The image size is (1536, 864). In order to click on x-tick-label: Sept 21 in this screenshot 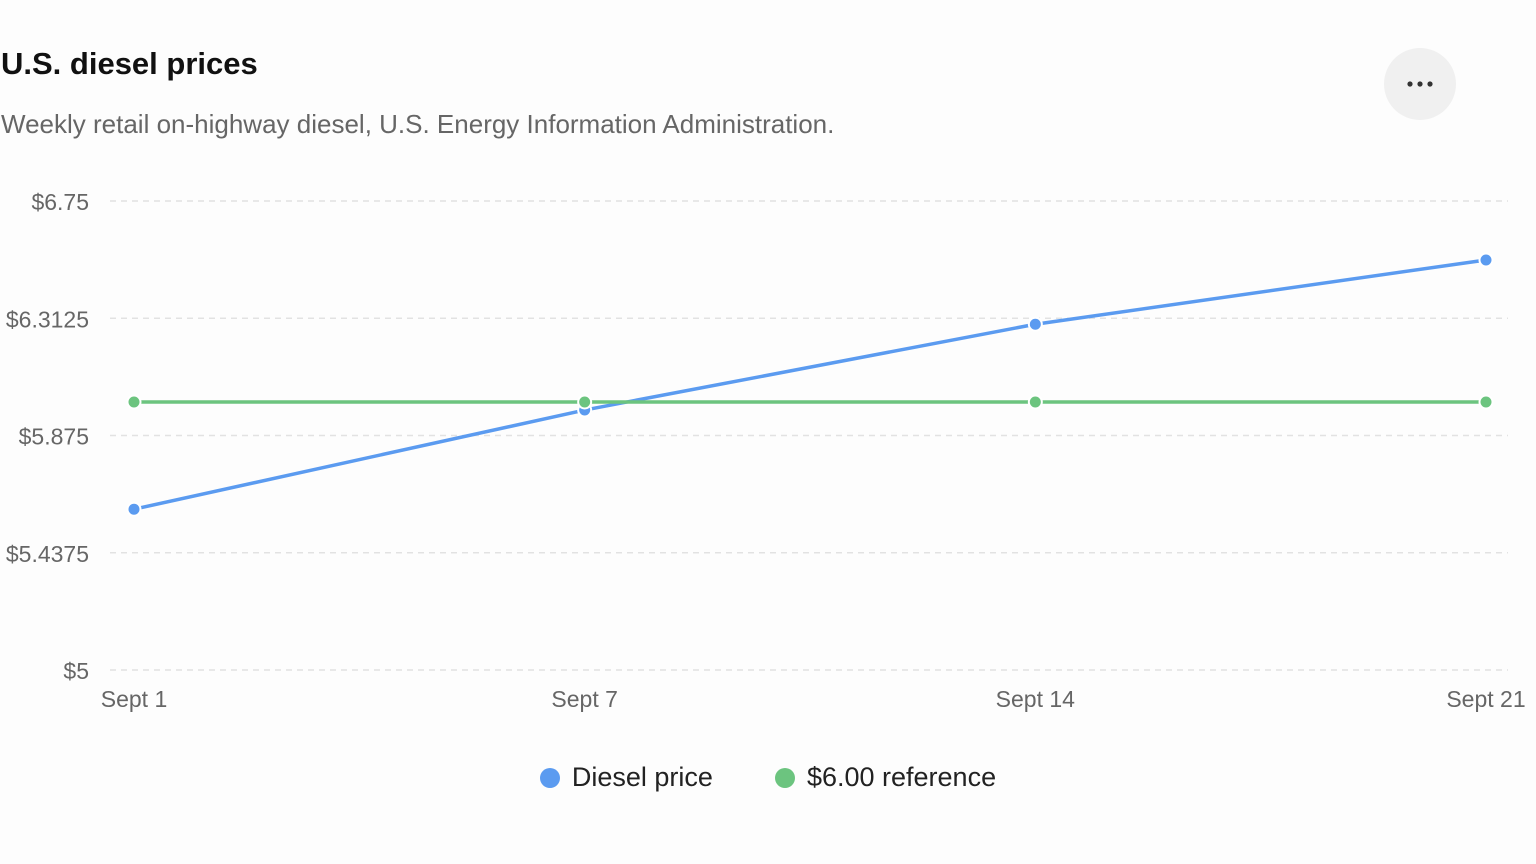, I will do `click(1485, 699)`.